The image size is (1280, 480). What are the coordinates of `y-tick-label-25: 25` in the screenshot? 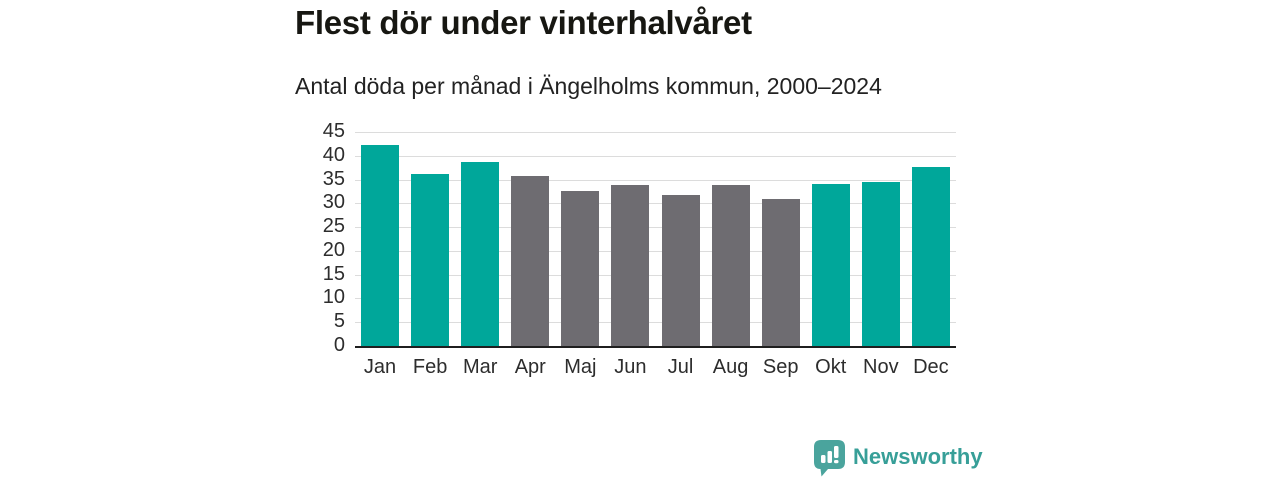 It's located at (333, 226).